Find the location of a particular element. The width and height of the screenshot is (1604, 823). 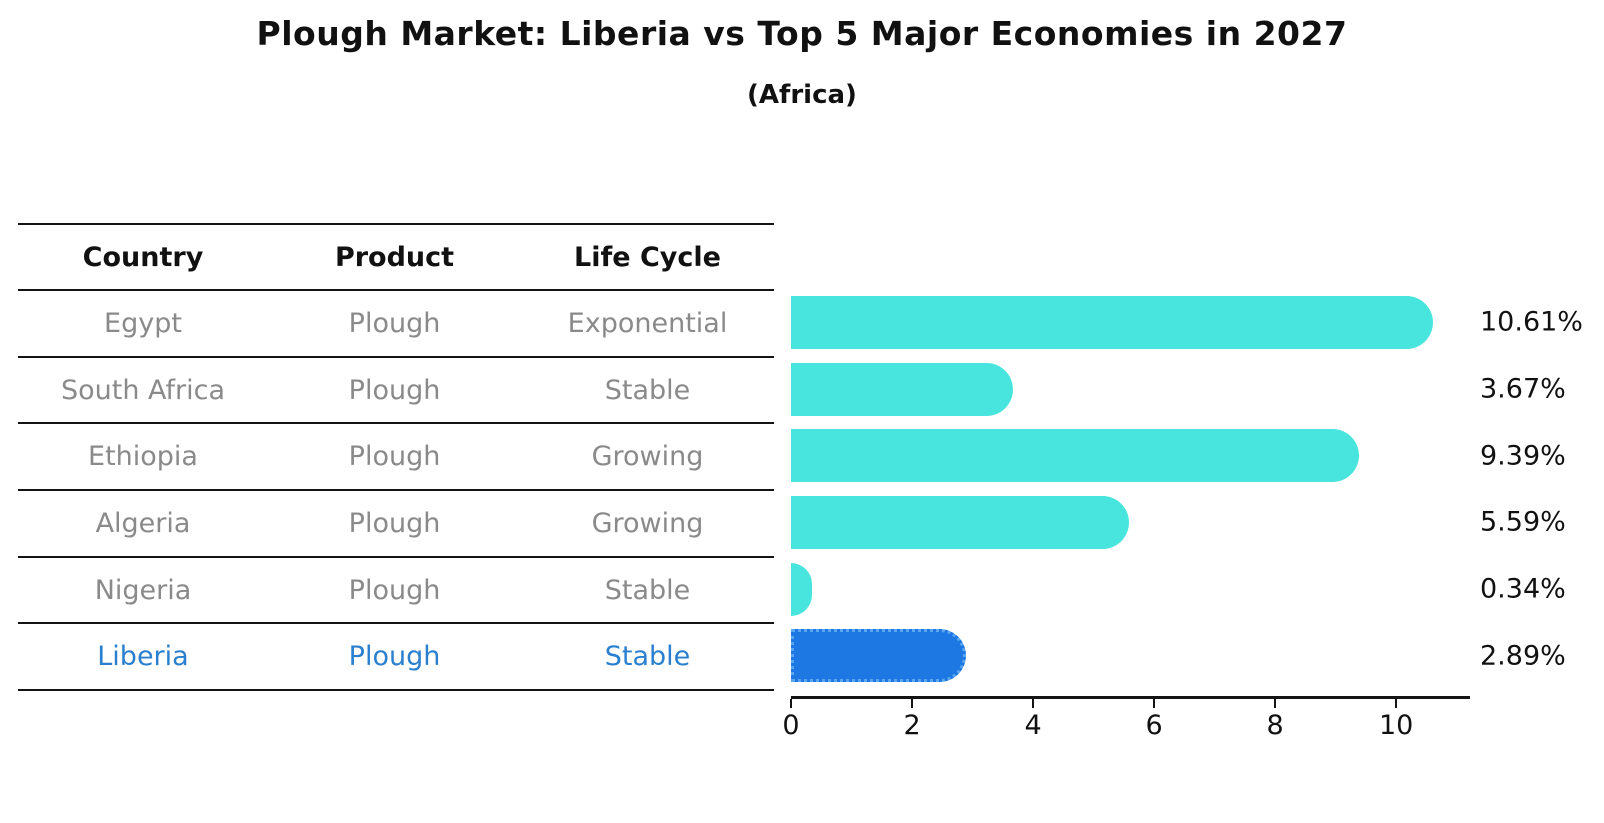

x-tick-label: 2 is located at coordinates (912, 725).